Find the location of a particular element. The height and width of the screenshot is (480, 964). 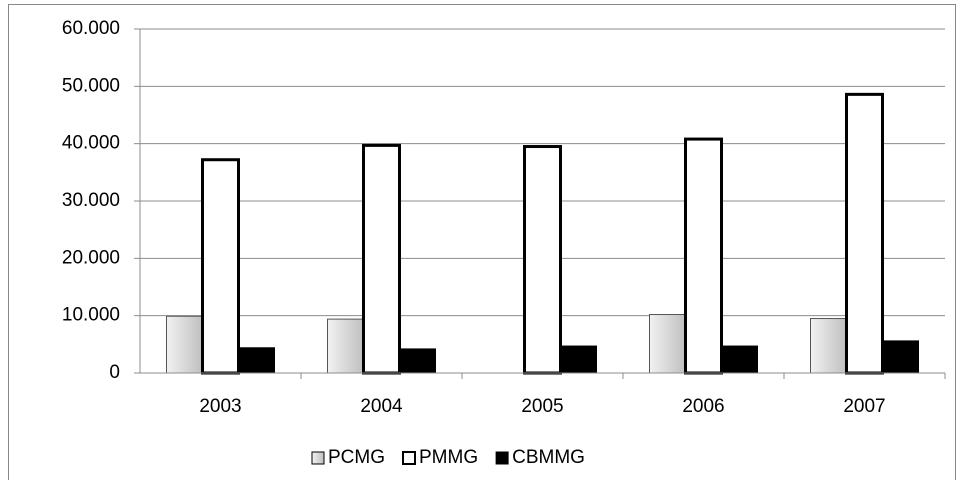

x-tick-label: 2003 is located at coordinates (220, 406).